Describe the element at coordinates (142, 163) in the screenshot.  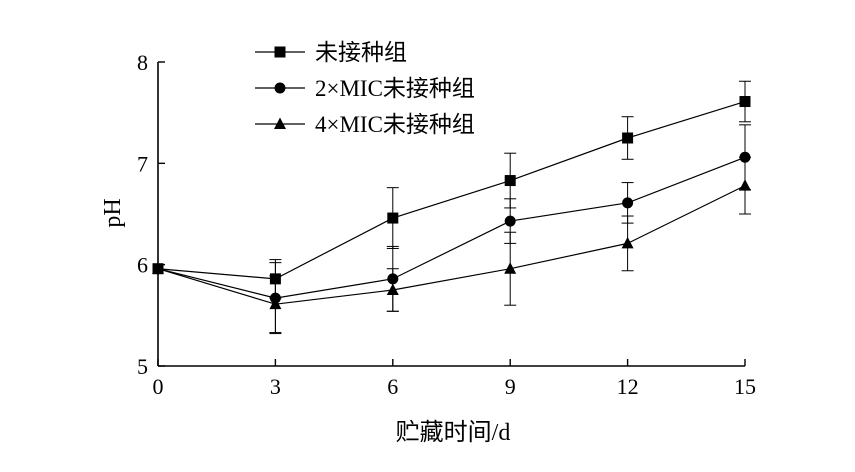
I see `y-tick-label: 7` at that location.